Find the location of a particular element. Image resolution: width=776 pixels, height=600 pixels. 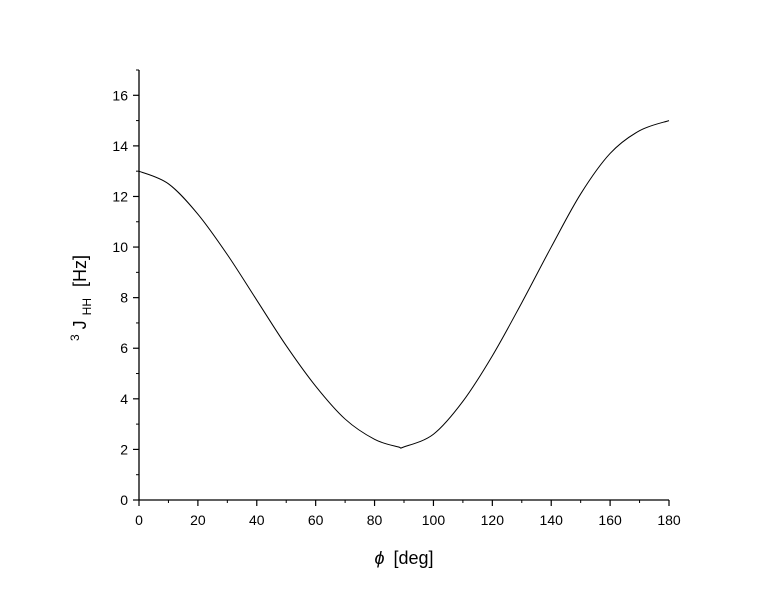

x-tick-label: 20 is located at coordinates (198, 520).